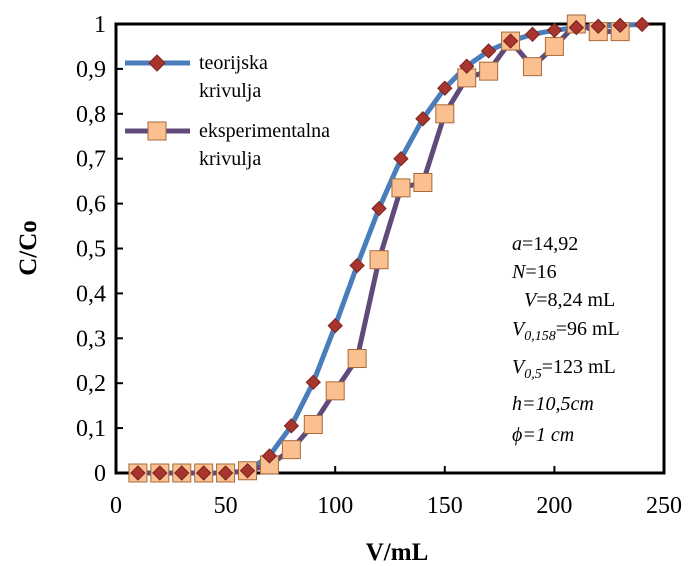  What do you see at coordinates (91, 429) in the screenshot?
I see `y-tick-label: 0,1` at bounding box center [91, 429].